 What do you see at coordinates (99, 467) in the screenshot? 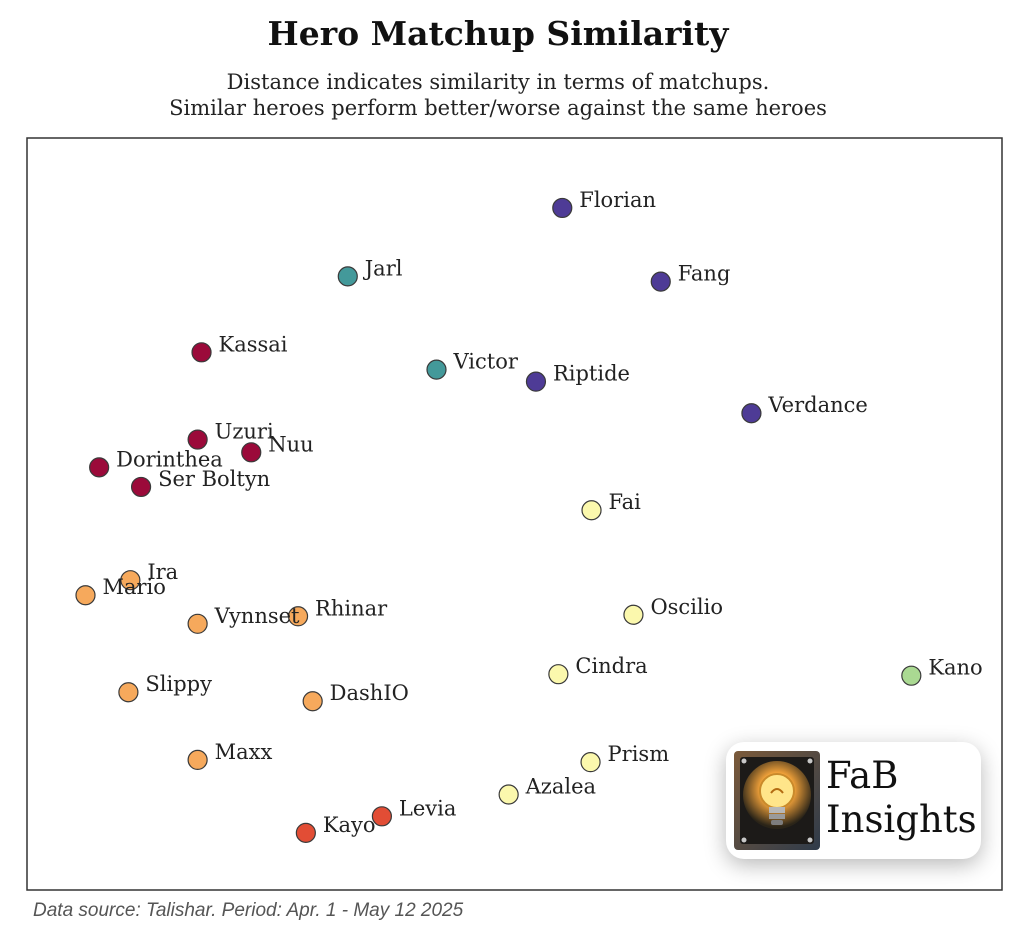
I see `point-dorinthea` at bounding box center [99, 467].